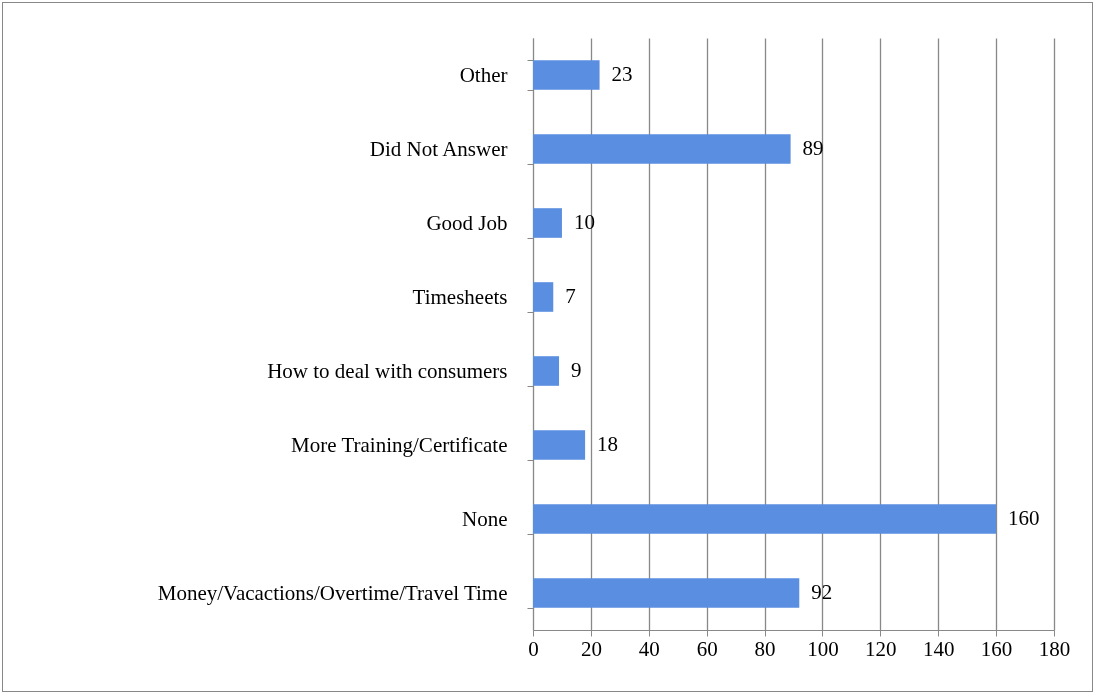 This screenshot has width=1095, height=694. I want to click on data-label: 23, so click(622, 74).